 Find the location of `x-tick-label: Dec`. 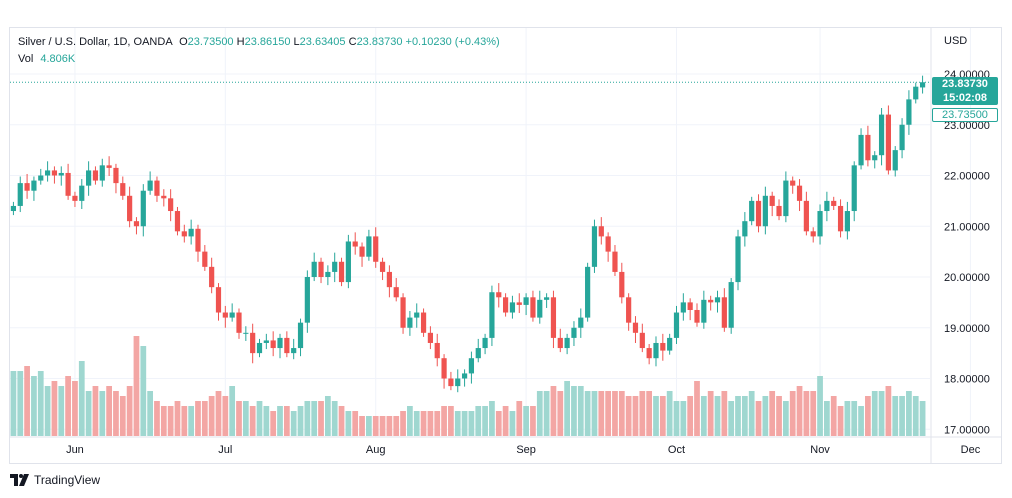

x-tick-label: Dec is located at coordinates (971, 450).